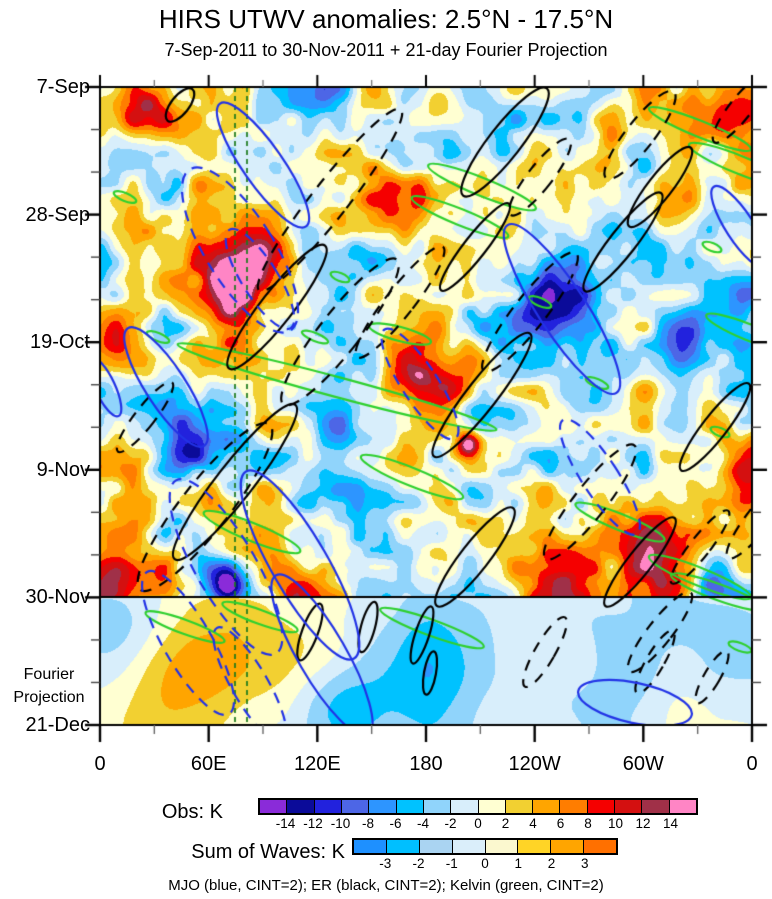 The width and height of the screenshot is (772, 899). Describe the element at coordinates (57, 597) in the screenshot. I see `y-tick-label: 30-Nov` at that location.